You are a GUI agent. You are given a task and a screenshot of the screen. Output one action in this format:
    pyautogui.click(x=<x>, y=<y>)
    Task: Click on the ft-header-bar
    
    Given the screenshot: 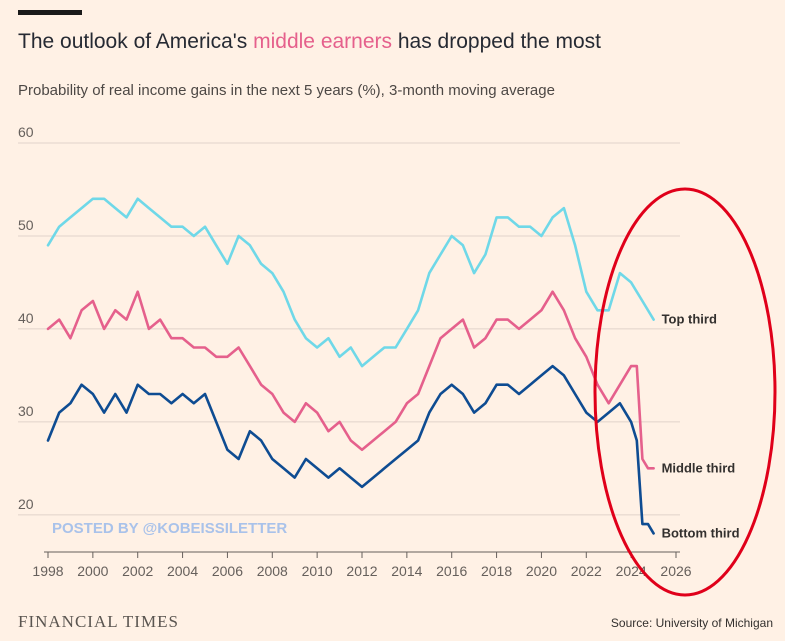 What is the action you would take?
    pyautogui.click(x=50, y=12)
    